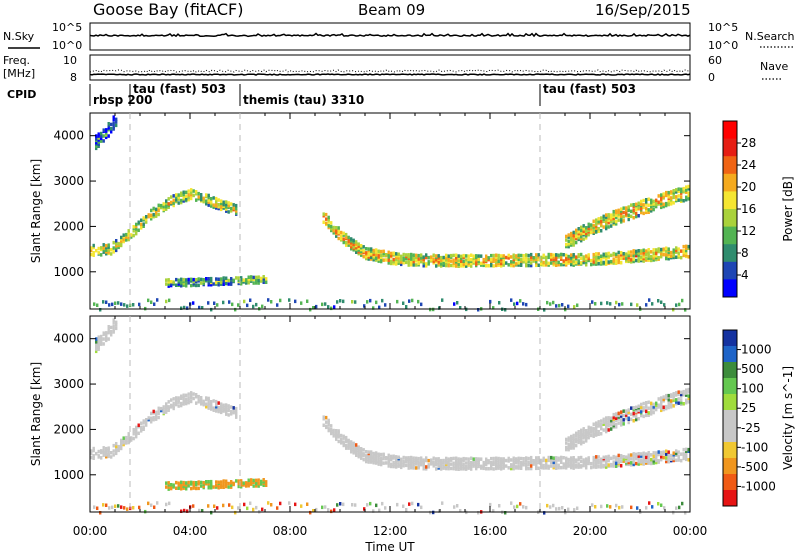 This screenshot has width=800, height=554. What do you see at coordinates (730, 182) in the screenshot?
I see `colorbar-segment` at bounding box center [730, 182].